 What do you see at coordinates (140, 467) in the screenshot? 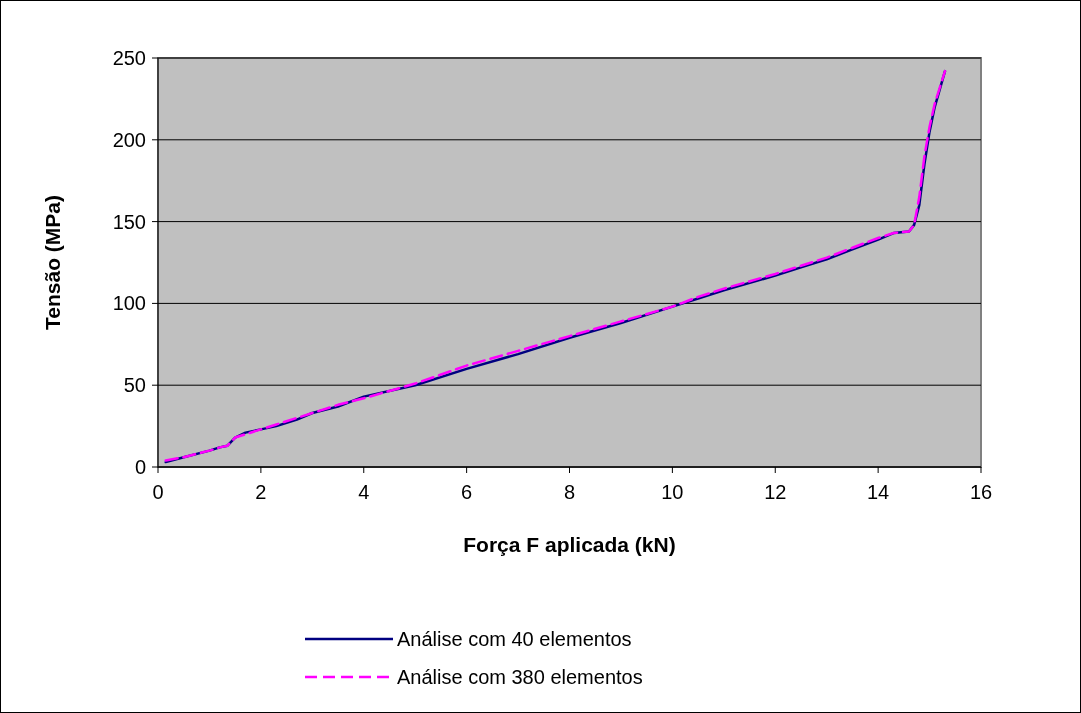
I see `y-tick-label: 0` at bounding box center [140, 467].